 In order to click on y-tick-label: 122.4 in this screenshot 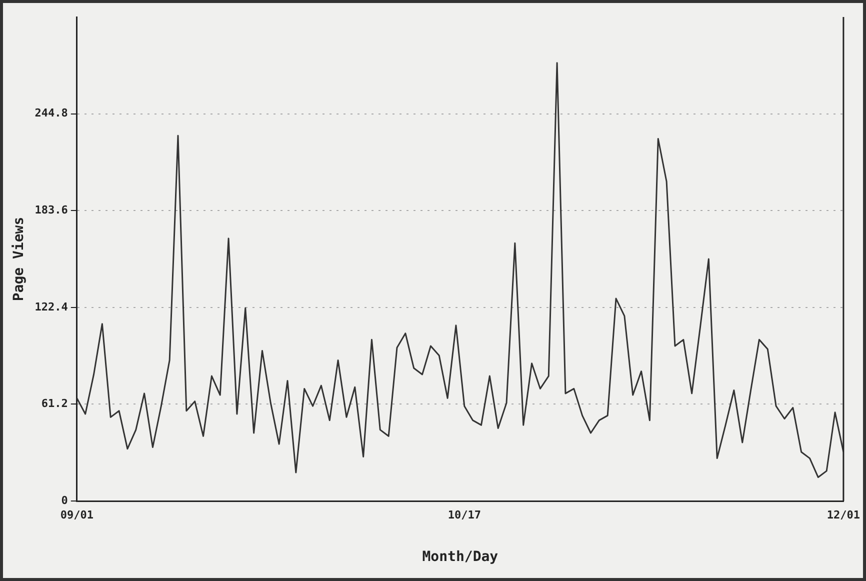, I will do `click(51, 307)`.